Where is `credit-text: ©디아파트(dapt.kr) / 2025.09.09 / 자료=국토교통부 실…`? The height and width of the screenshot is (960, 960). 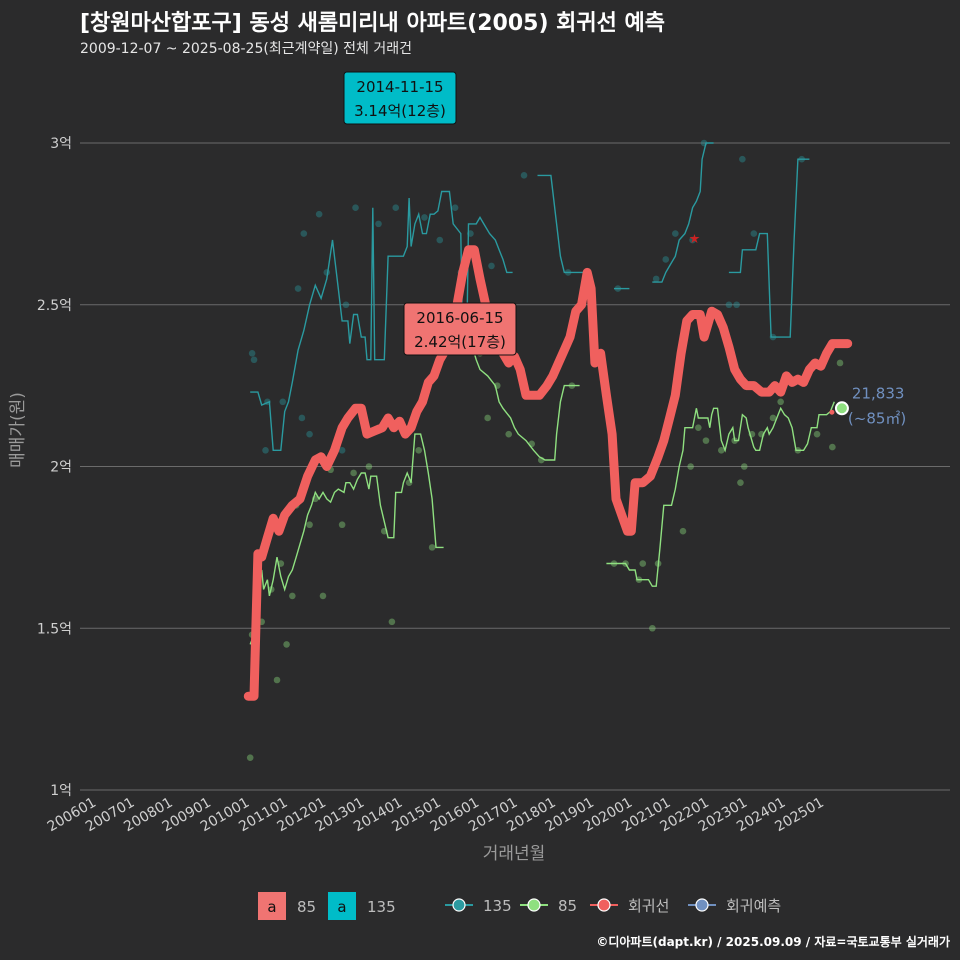 credit-text: ©디아파트(dapt.kr) / 2025.09.09 / 자료=국토교통부 실… is located at coordinates (773, 942).